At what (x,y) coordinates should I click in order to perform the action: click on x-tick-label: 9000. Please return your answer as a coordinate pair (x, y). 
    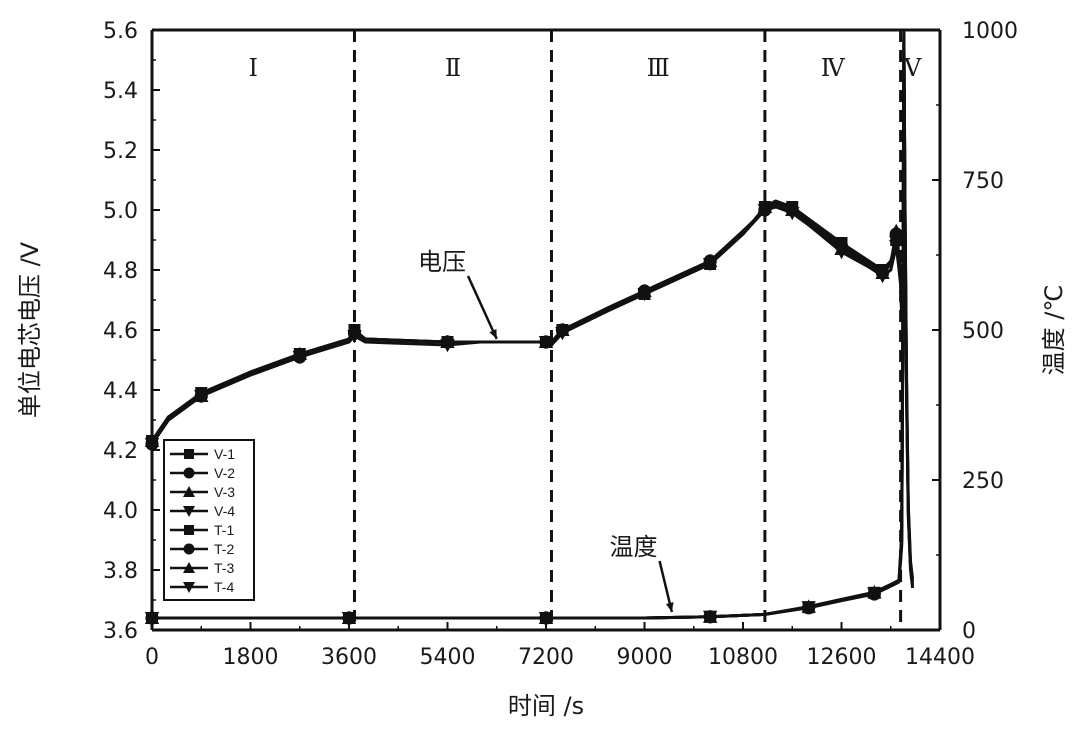
    Looking at the image, I should click on (645, 657).